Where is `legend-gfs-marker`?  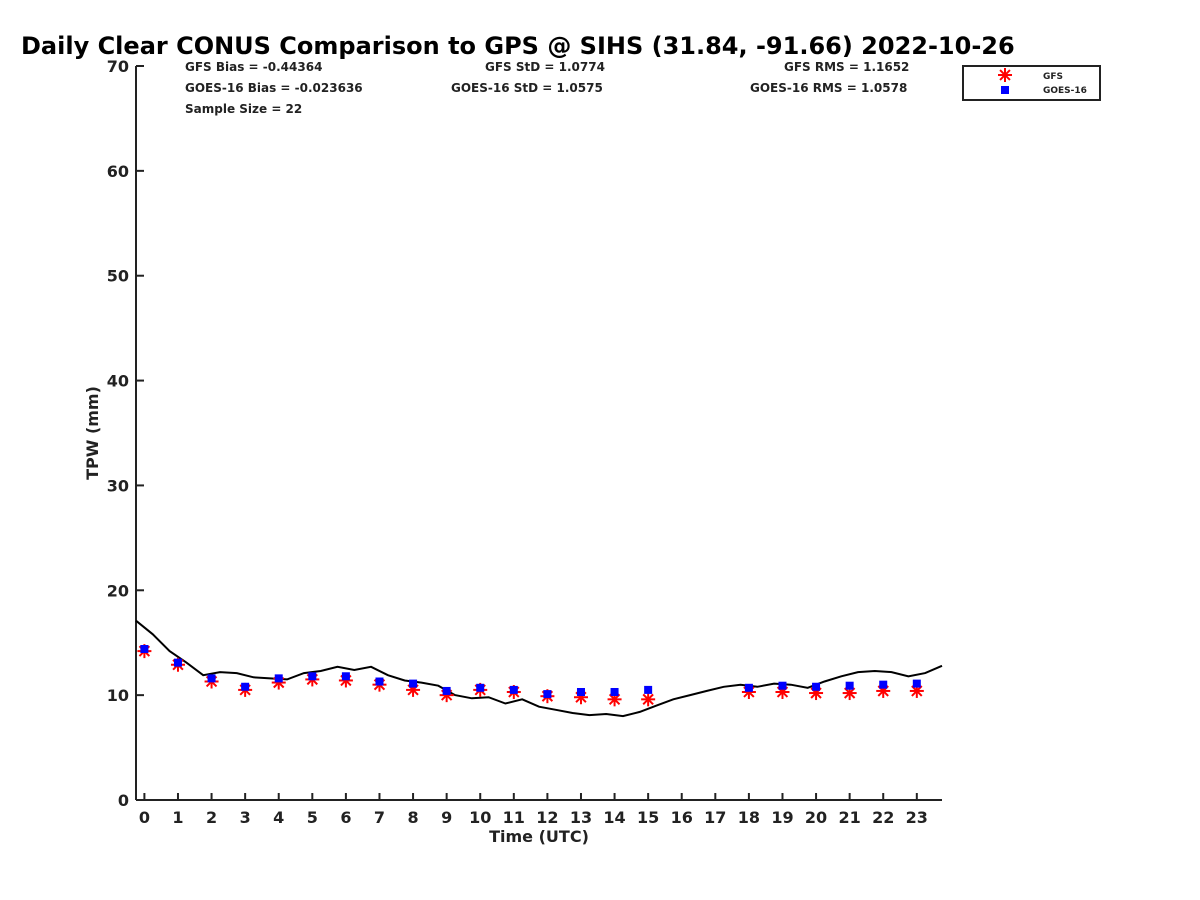 legend-gfs-marker is located at coordinates (1005, 75).